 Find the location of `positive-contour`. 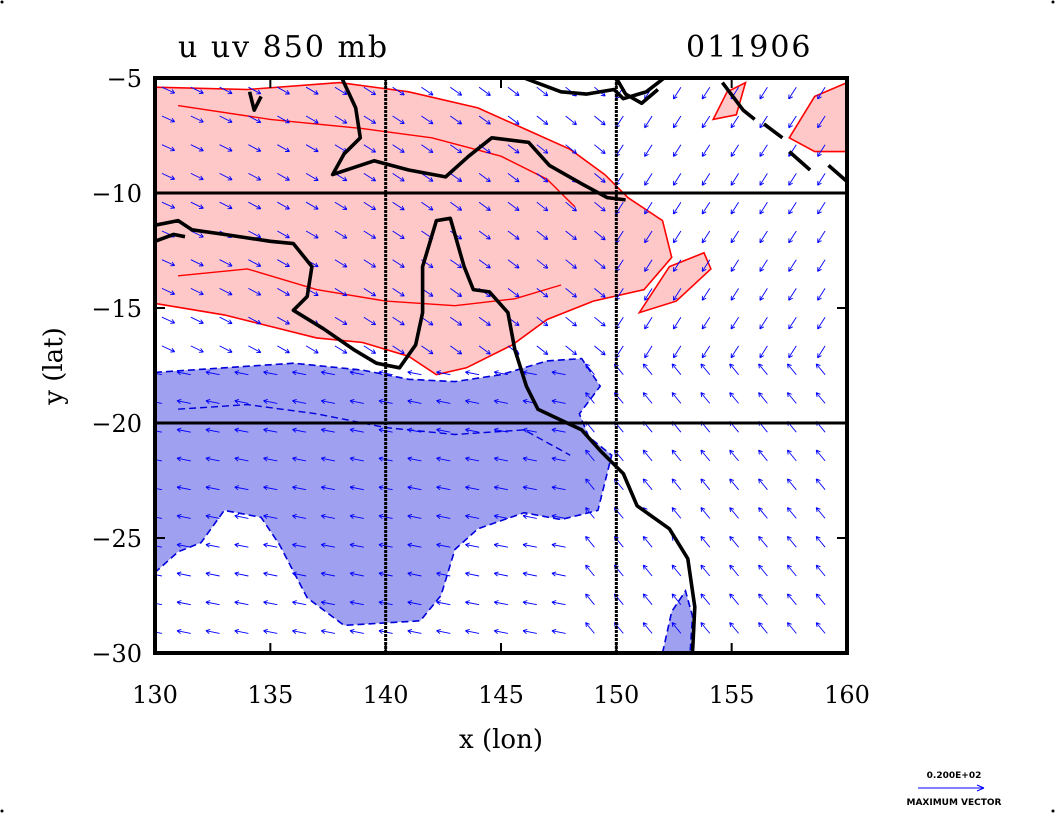

positive-contour is located at coordinates (376, 156).